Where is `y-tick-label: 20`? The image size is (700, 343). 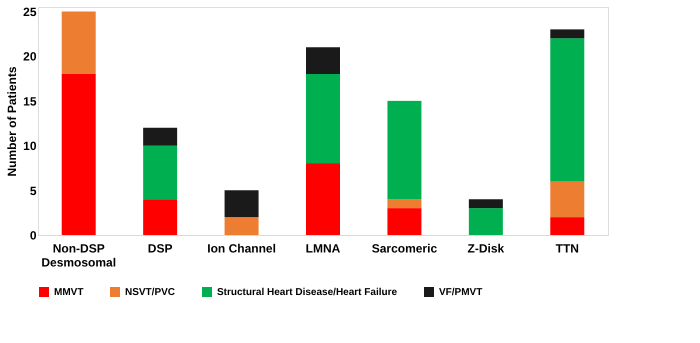 y-tick-label: 20 is located at coordinates (30, 57).